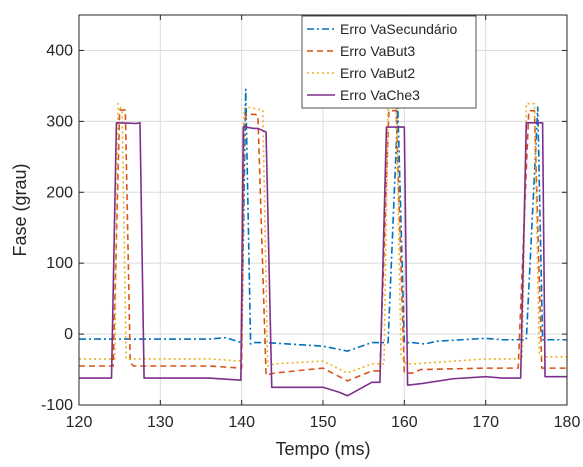 This screenshot has height=467, width=583. I want to click on x-tick-labels: 120 130 140 150 160 170 180, so click(323, 422).